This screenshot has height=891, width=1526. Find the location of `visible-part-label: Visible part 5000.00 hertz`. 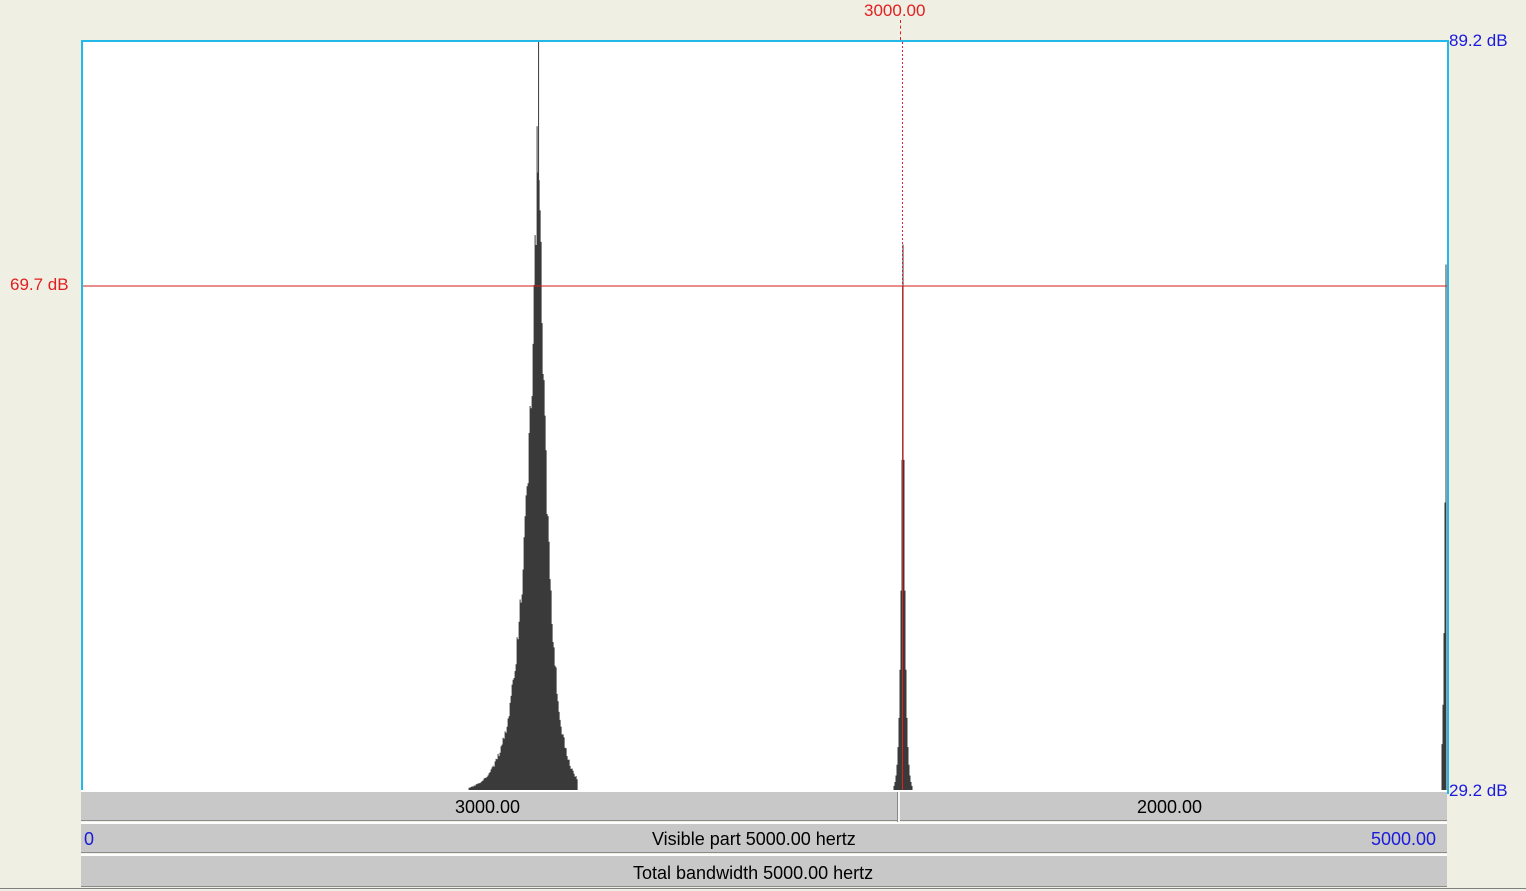

visible-part-label: Visible part 5000.00 hertz is located at coordinates (754, 839).